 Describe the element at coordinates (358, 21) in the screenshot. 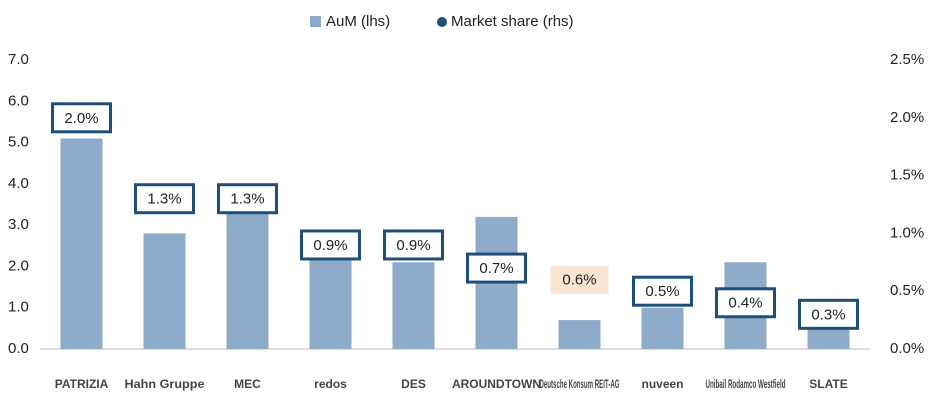

I see `legend-label: AuM (lhs)` at that location.